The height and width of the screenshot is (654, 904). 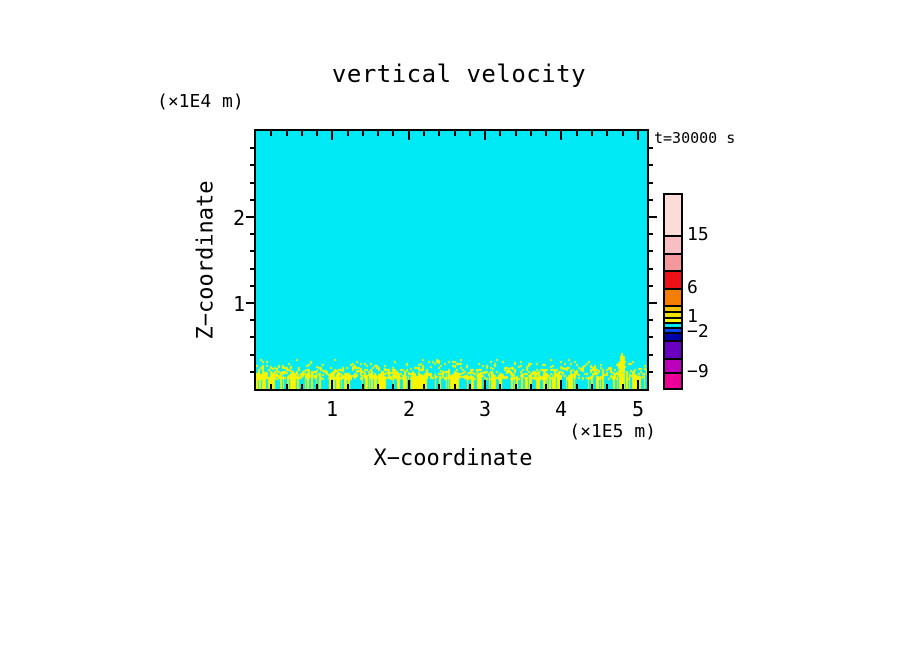 What do you see at coordinates (561, 409) in the screenshot?
I see `x-tick-label: 4` at bounding box center [561, 409].